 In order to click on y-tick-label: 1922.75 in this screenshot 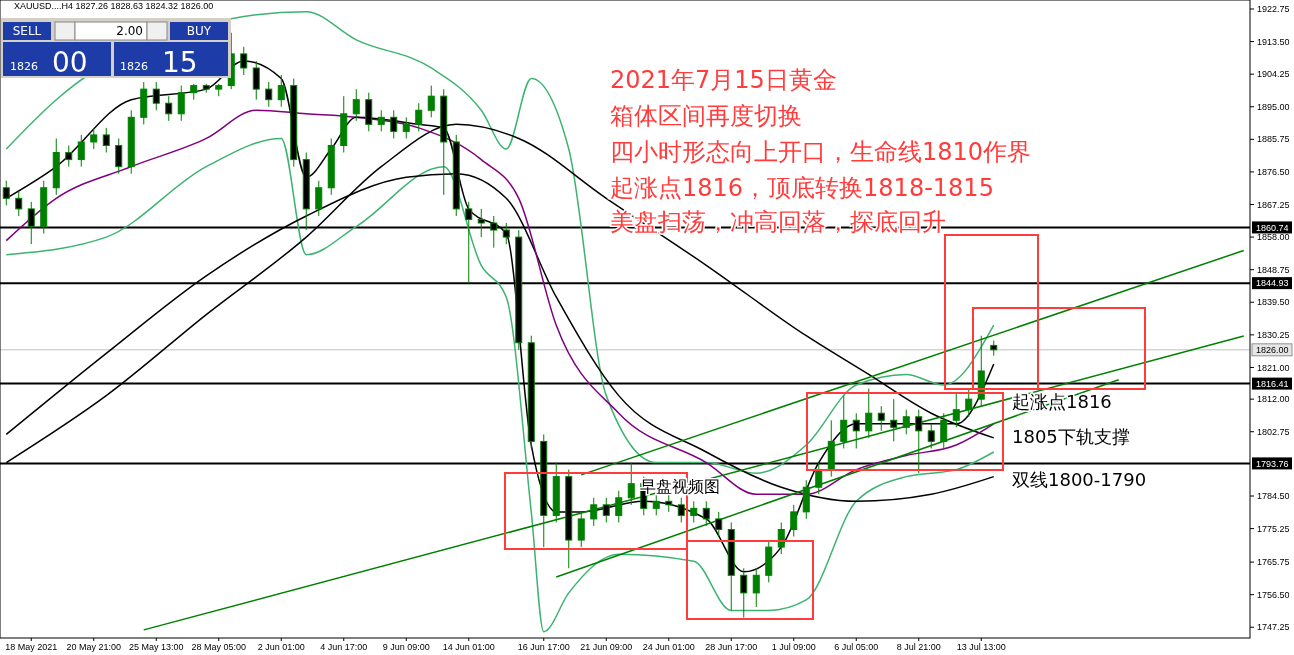, I will do `click(1273, 9)`.